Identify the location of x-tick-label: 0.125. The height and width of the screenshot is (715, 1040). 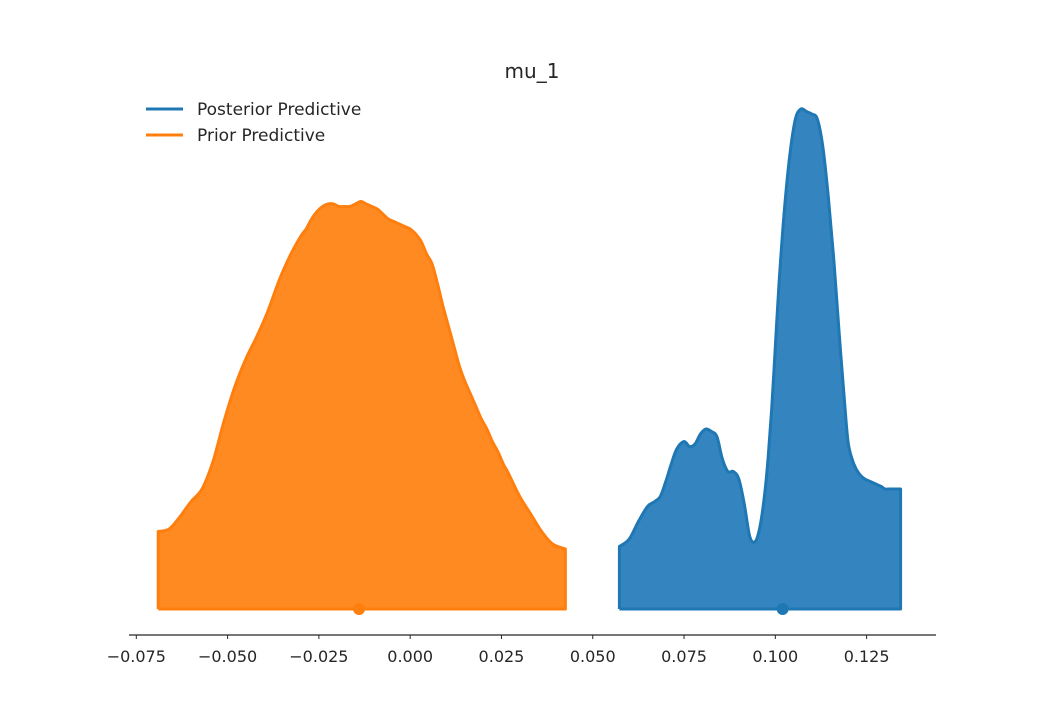
(867, 656).